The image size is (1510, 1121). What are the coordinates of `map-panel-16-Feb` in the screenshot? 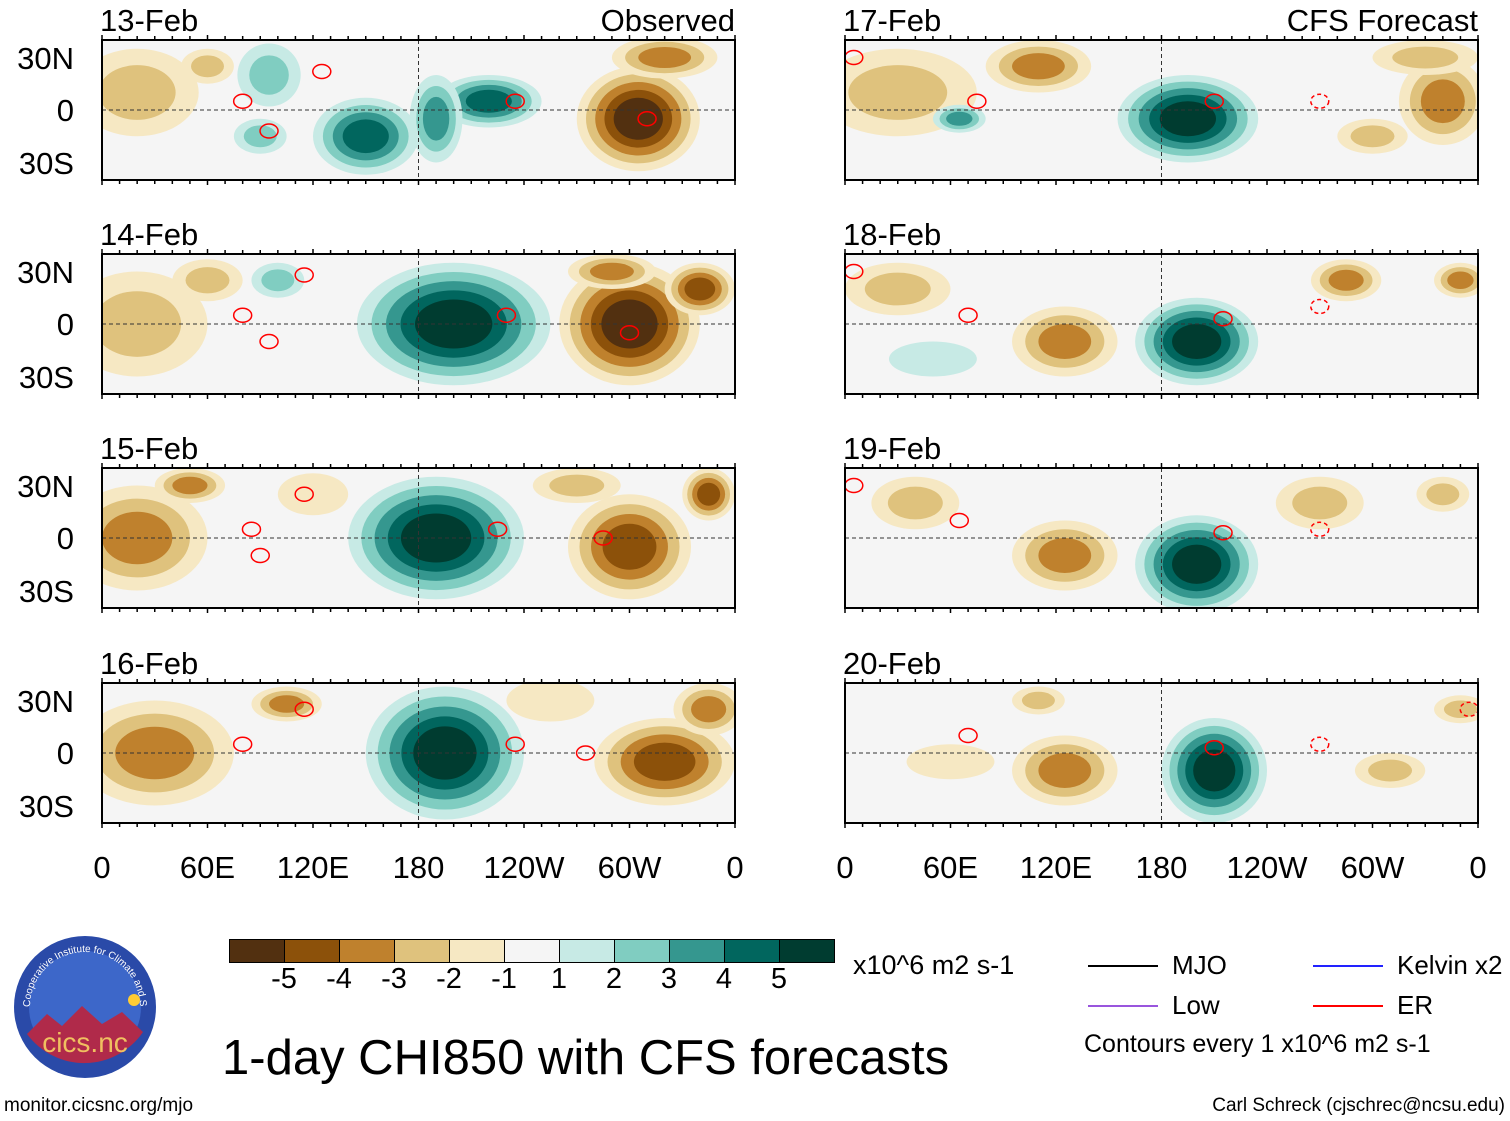 It's located at (418, 753).